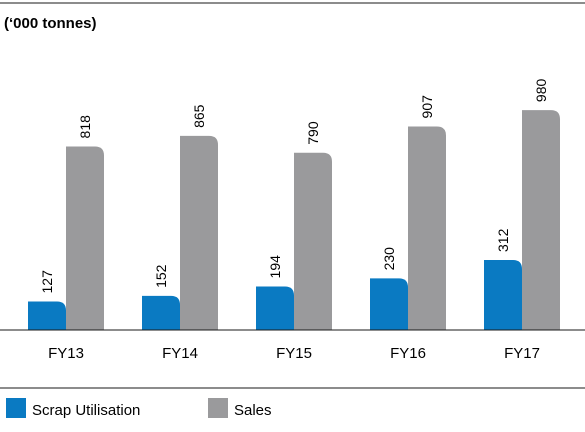  What do you see at coordinates (253, 410) in the screenshot?
I see `legend-label-sales: Sales` at bounding box center [253, 410].